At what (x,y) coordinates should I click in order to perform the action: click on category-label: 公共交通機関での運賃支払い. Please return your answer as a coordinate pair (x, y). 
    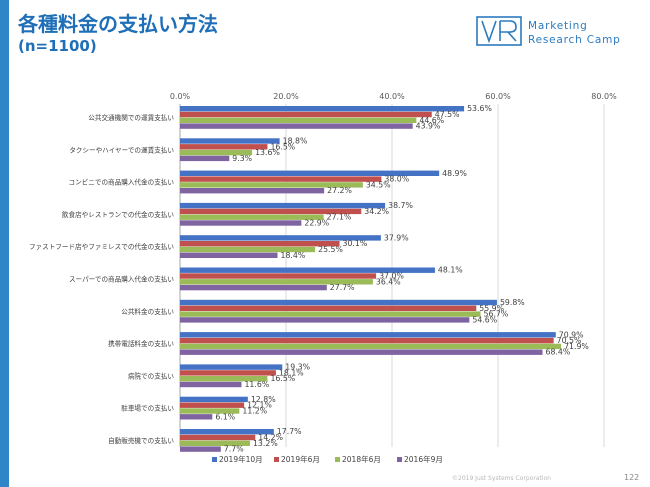
    Looking at the image, I should click on (131, 117).